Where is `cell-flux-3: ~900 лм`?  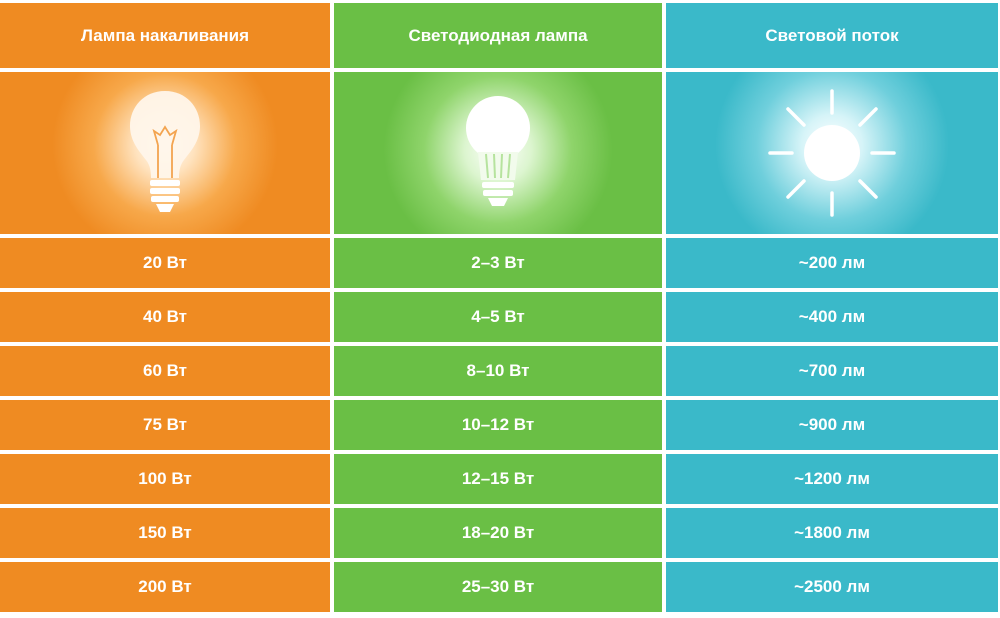
cell-flux-3: ~900 лм is located at coordinates (832, 425).